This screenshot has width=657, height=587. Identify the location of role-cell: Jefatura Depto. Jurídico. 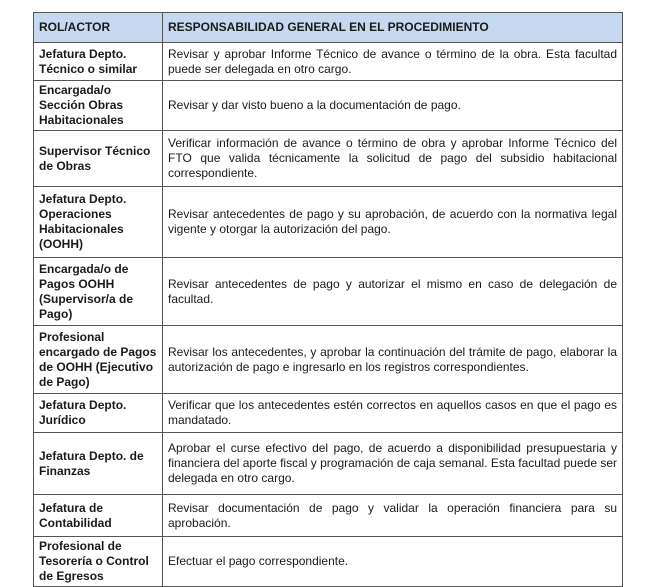
(98, 413).